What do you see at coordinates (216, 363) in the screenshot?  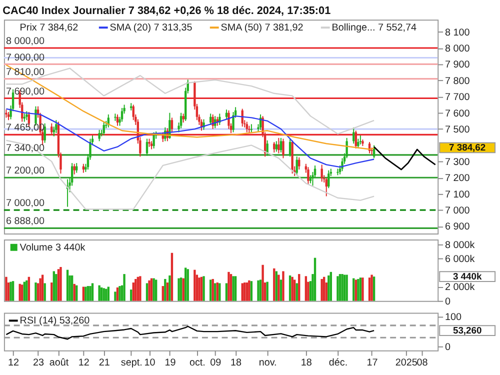 I see `x-tick-label: 09` at bounding box center [216, 363].